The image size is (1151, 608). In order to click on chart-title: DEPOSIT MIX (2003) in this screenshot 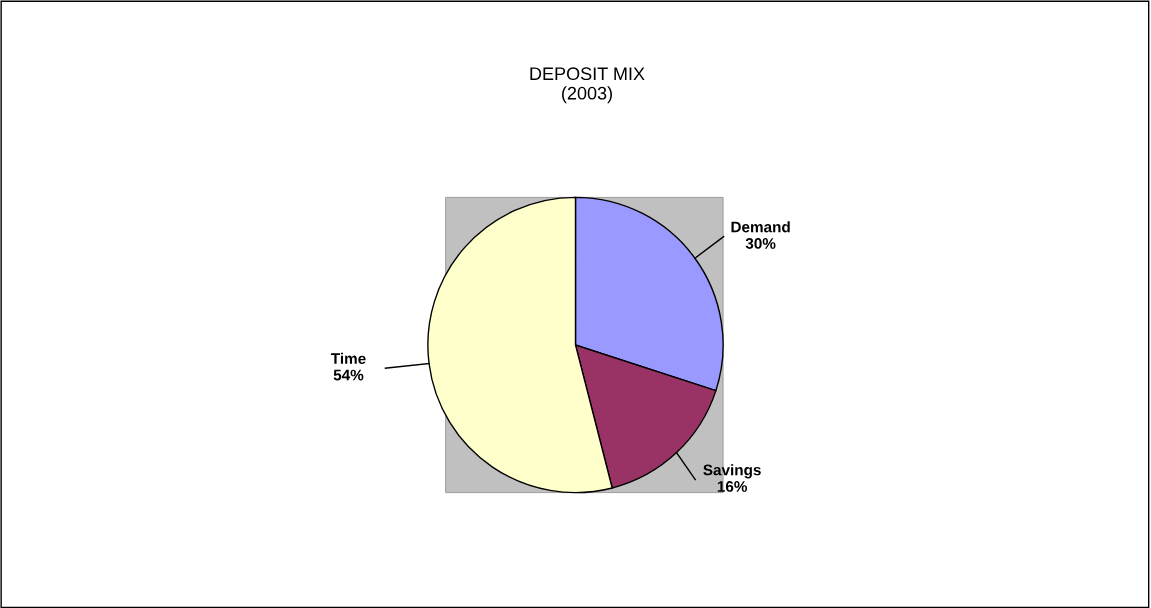, I will do `click(587, 85)`.